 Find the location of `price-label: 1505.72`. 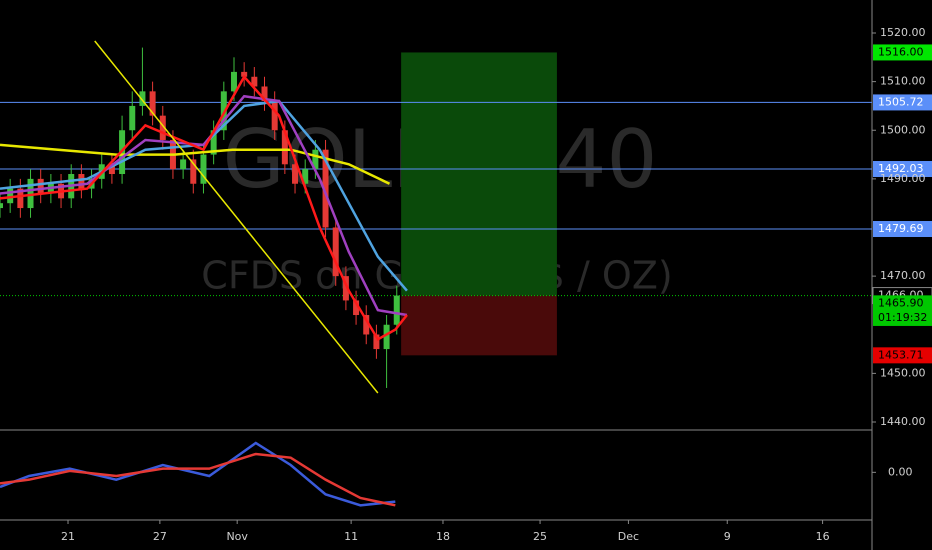

price-label: 1505.72 is located at coordinates (901, 101).